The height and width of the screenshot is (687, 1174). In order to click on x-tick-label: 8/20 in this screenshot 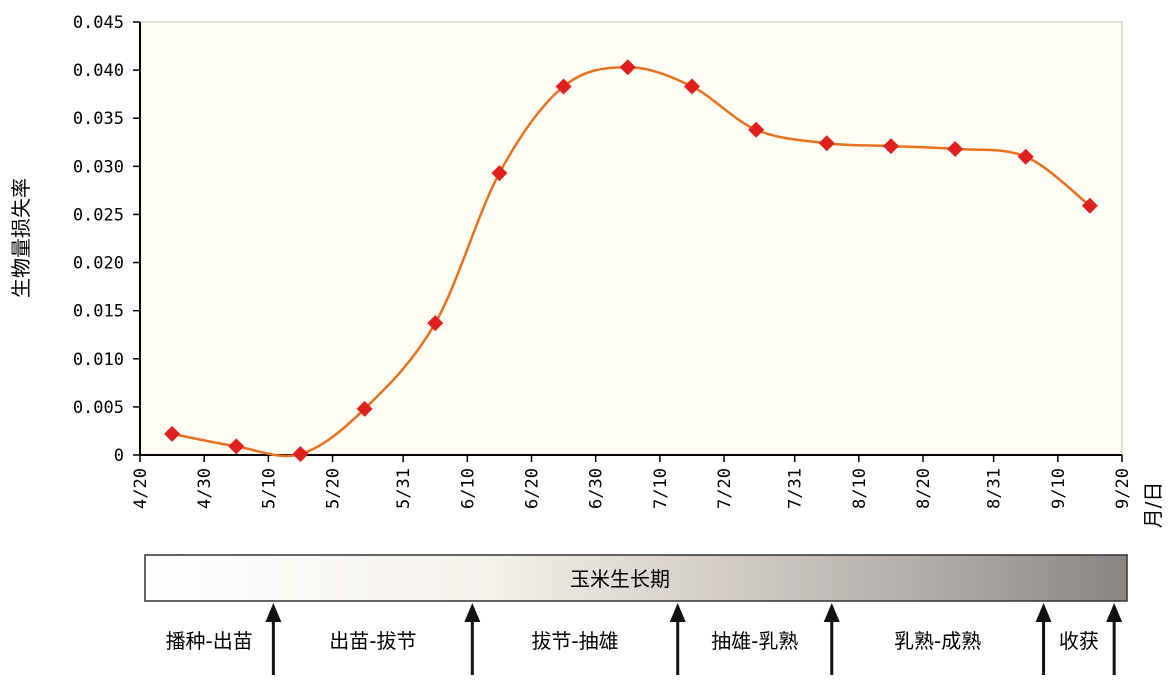, I will do `click(924, 488)`.